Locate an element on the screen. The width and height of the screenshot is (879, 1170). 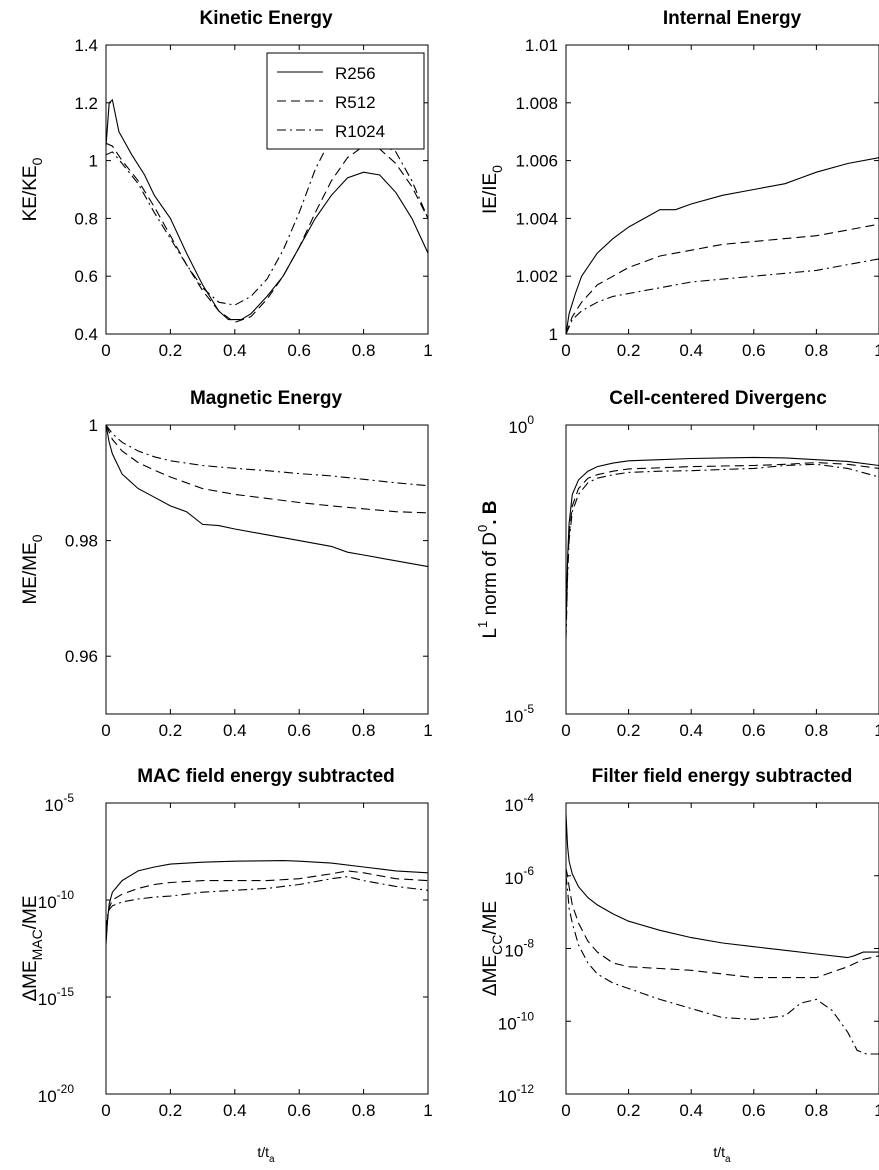
y-tick-label: 1.008 is located at coordinates (536, 103).